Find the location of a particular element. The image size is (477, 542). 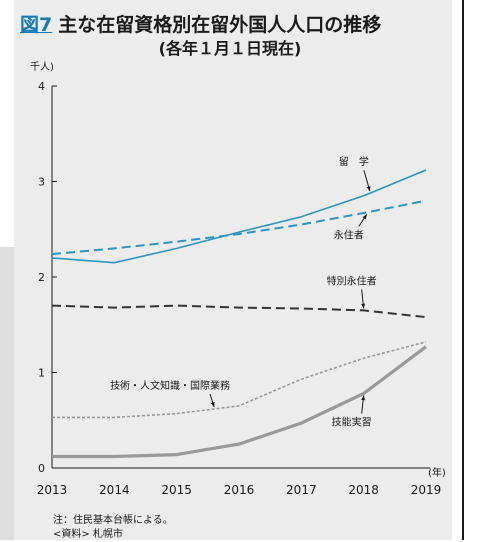

y-axis-label: 千人) is located at coordinates (42, 67).